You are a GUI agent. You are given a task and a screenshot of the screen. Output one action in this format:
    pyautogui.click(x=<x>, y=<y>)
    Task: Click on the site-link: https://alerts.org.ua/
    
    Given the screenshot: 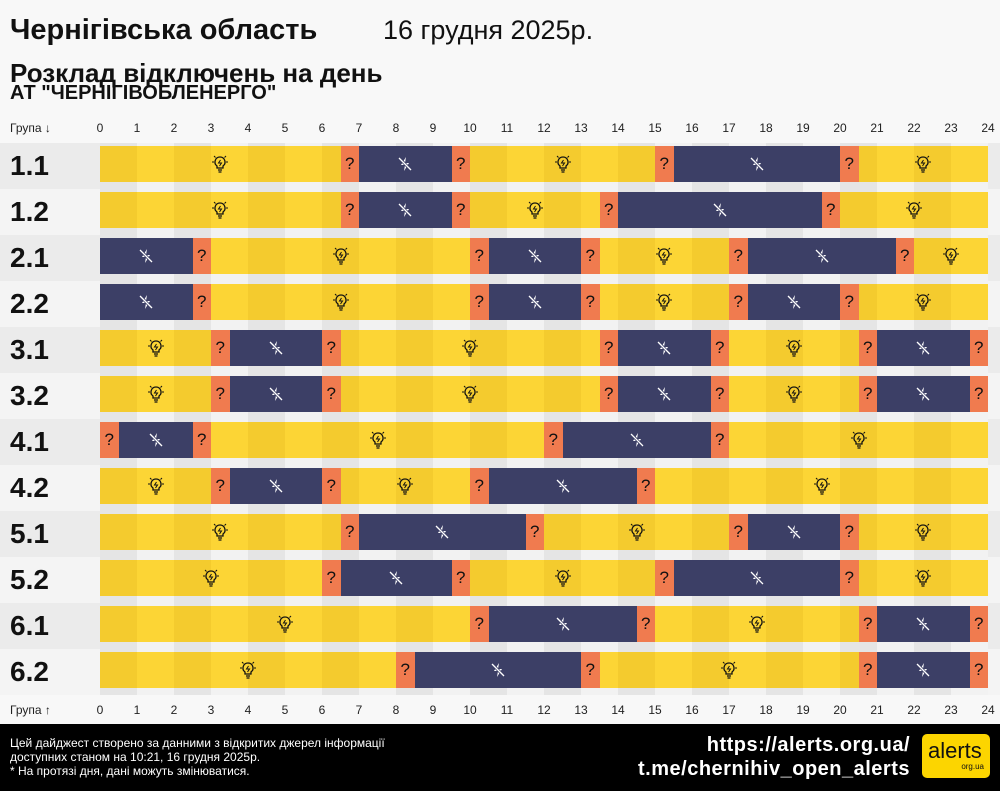 What is the action you would take?
    pyautogui.click(x=808, y=745)
    